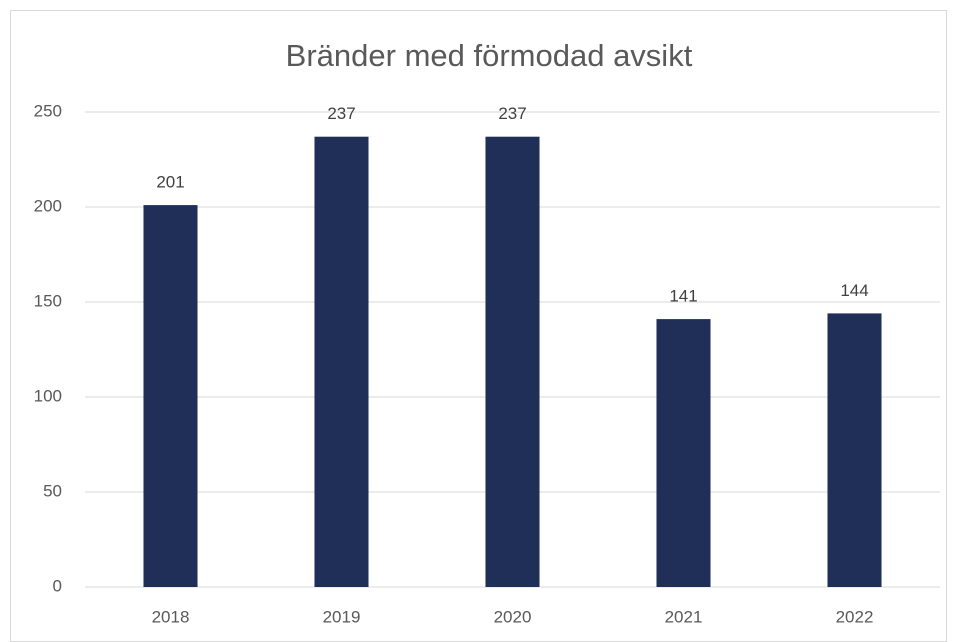 The width and height of the screenshot is (957, 642). Describe the element at coordinates (684, 616) in the screenshot. I see `x-tick-label: 2021` at that location.